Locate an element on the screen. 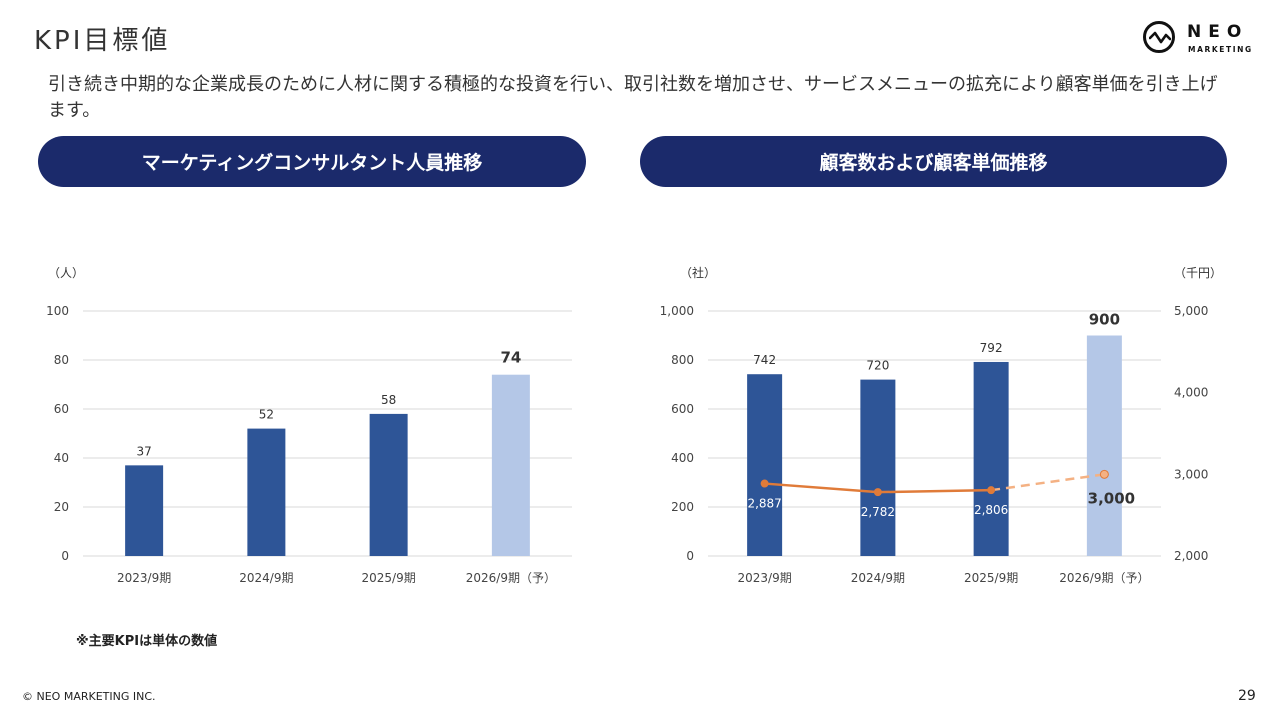 This screenshot has height=720, width=1280. bar-data-label: 720 is located at coordinates (877, 366).